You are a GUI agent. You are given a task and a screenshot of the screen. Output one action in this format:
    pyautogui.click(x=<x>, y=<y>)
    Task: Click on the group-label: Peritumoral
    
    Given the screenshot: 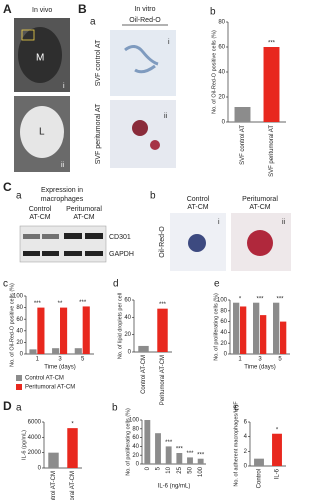 What is the action you would take?
    pyautogui.click(x=84, y=209)
    